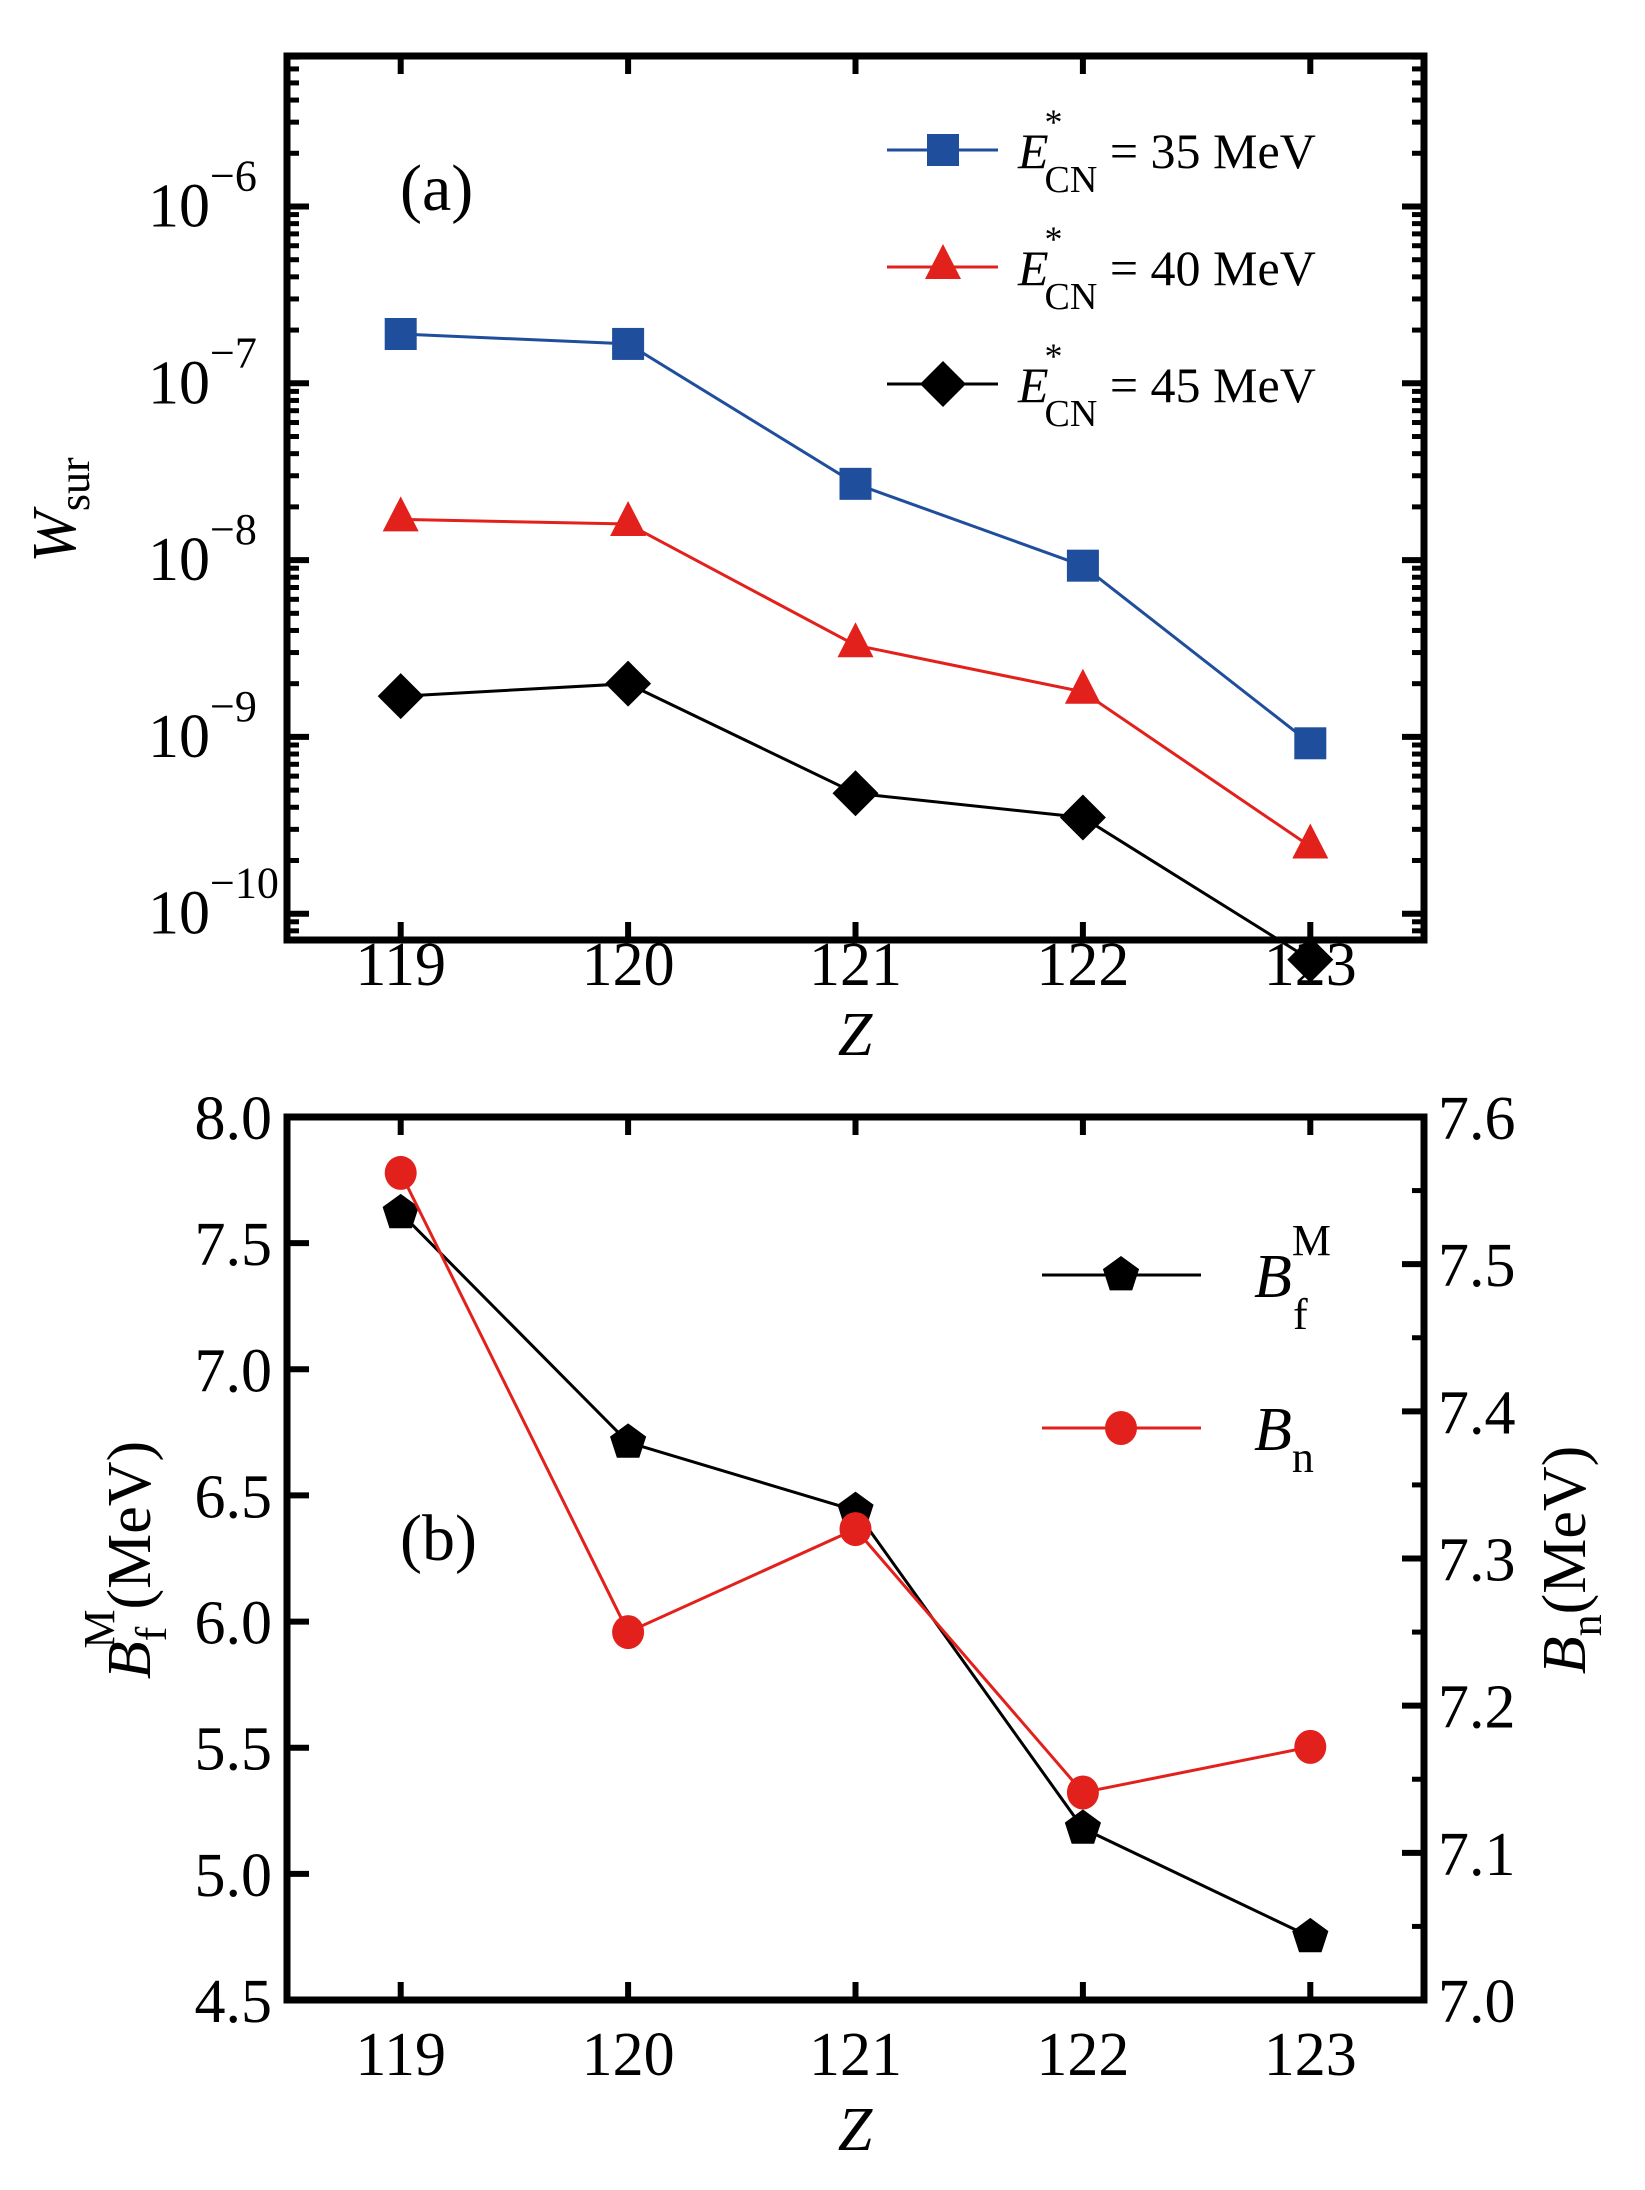  I want to click on x-tick-label: 123, so click(1310, 965).